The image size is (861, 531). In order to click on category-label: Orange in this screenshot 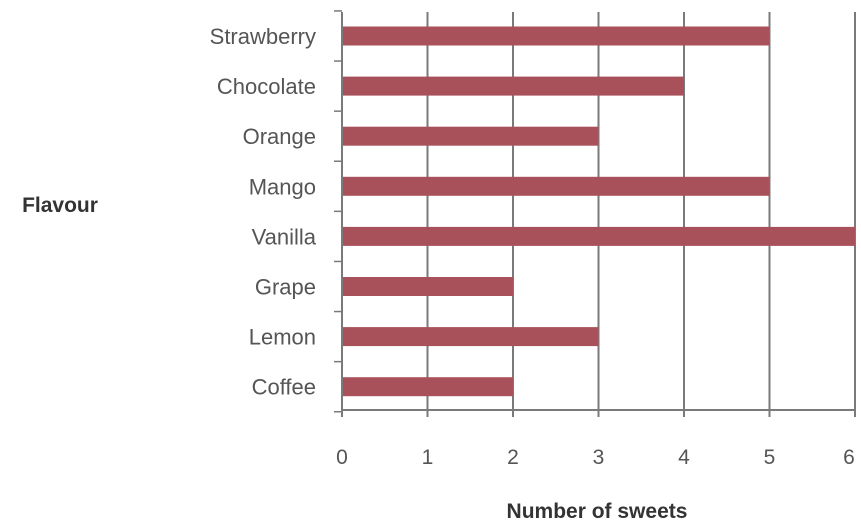, I will do `click(279, 136)`.